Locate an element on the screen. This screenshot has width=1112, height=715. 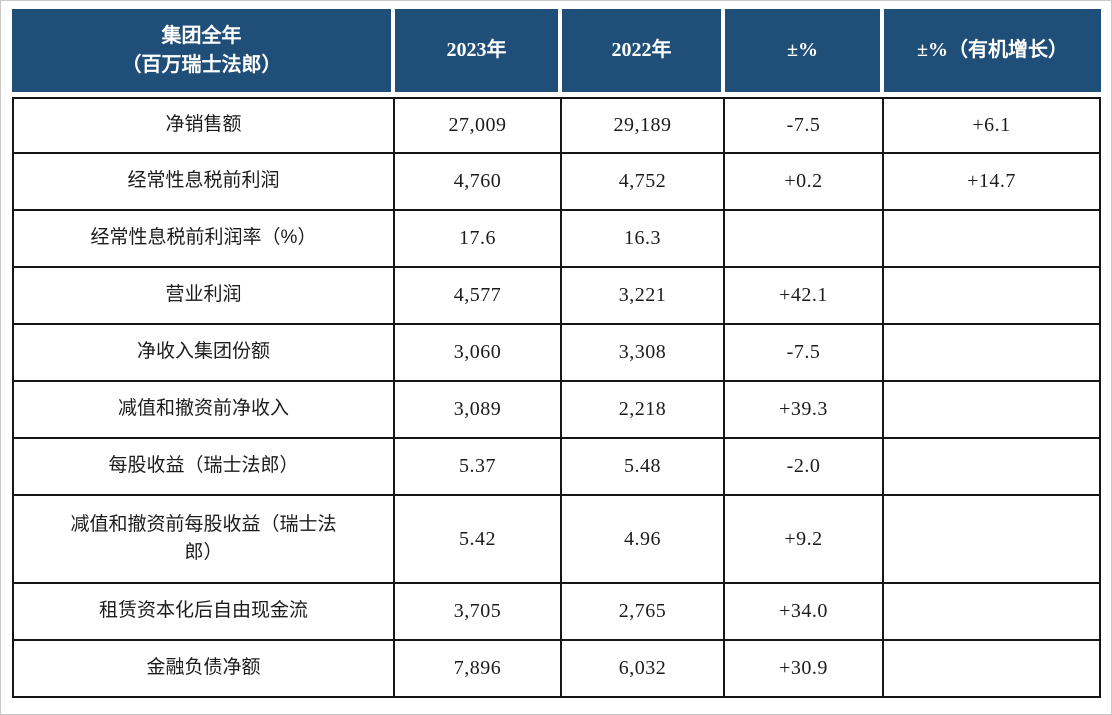
value-2023: 27,009 is located at coordinates (478, 125).